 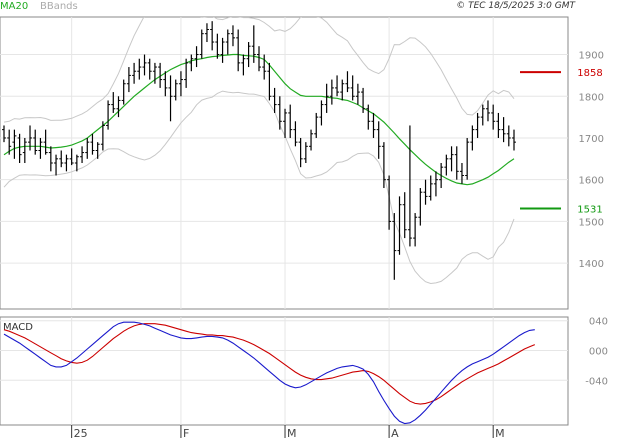 What do you see at coordinates (591, 264) in the screenshot?
I see `price-y-tick-label: 1400` at bounding box center [591, 264].